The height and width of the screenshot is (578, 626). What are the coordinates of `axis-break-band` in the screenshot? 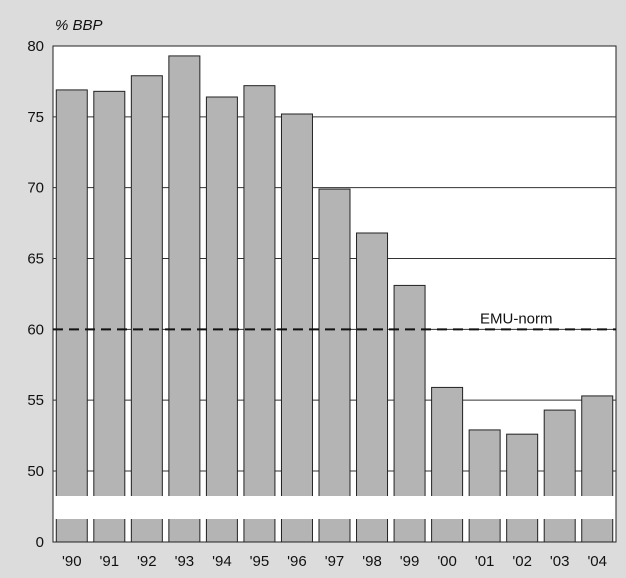 It's located at (334, 507).